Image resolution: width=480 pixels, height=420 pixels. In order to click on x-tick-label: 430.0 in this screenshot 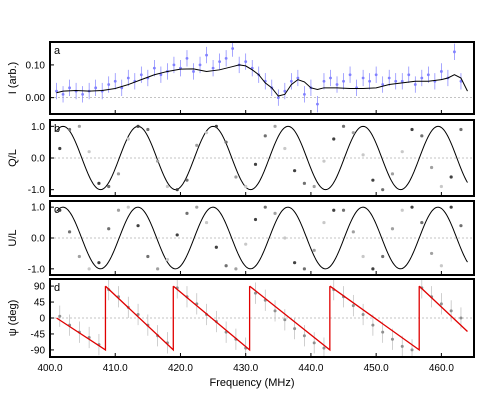, I will do `click(245, 368)`.